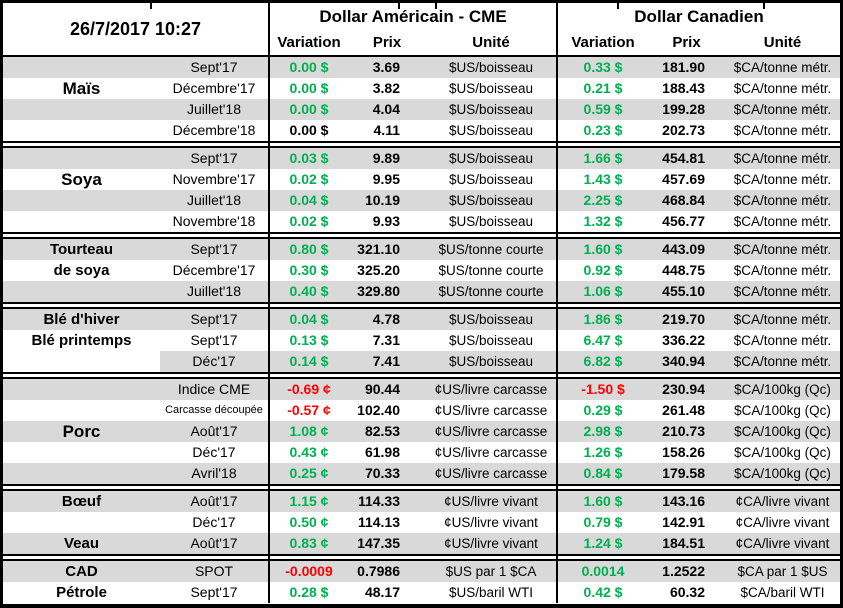 The image size is (843, 608). I want to click on commodity-label: Blé d'hiver, so click(81, 319).